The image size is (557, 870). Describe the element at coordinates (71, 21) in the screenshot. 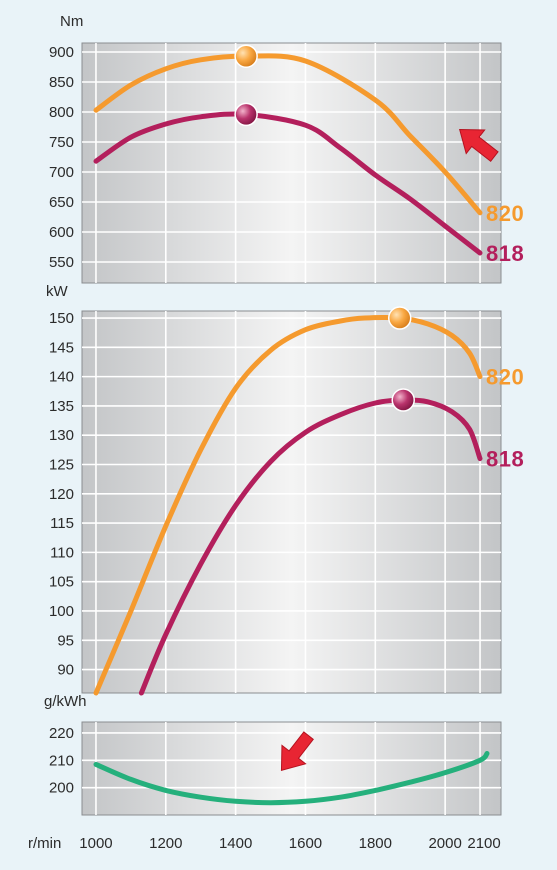

I see `torque-unit-label: Nm` at that location.